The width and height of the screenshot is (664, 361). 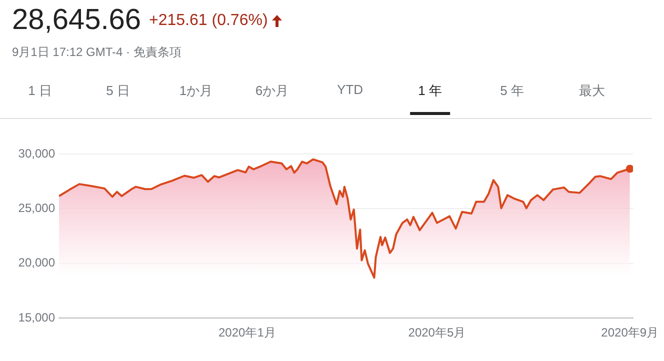 I want to click on text: 9月1日 17:12 GMT-4 · 免責条項, so click(x=97, y=52).